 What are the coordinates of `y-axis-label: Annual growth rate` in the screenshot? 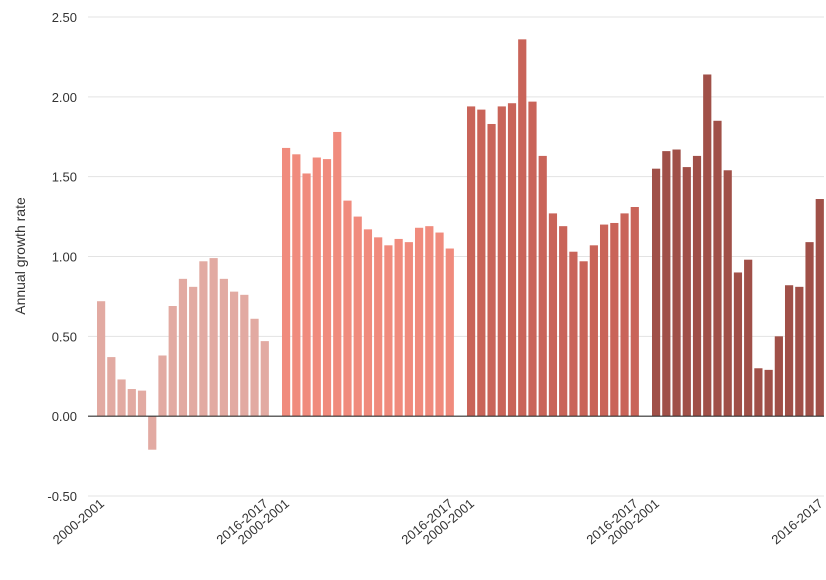 It's located at (20, 256).